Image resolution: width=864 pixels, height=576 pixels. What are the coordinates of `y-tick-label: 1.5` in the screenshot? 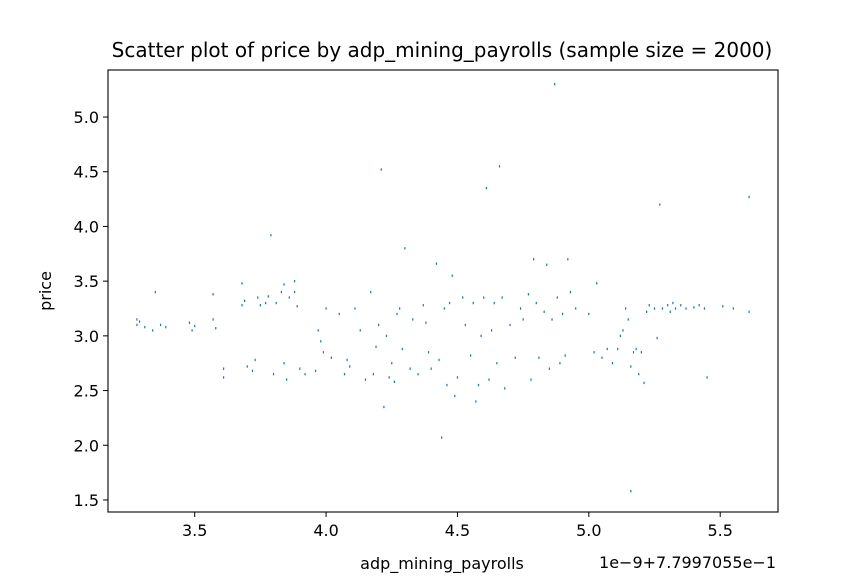 It's located at (86, 500).